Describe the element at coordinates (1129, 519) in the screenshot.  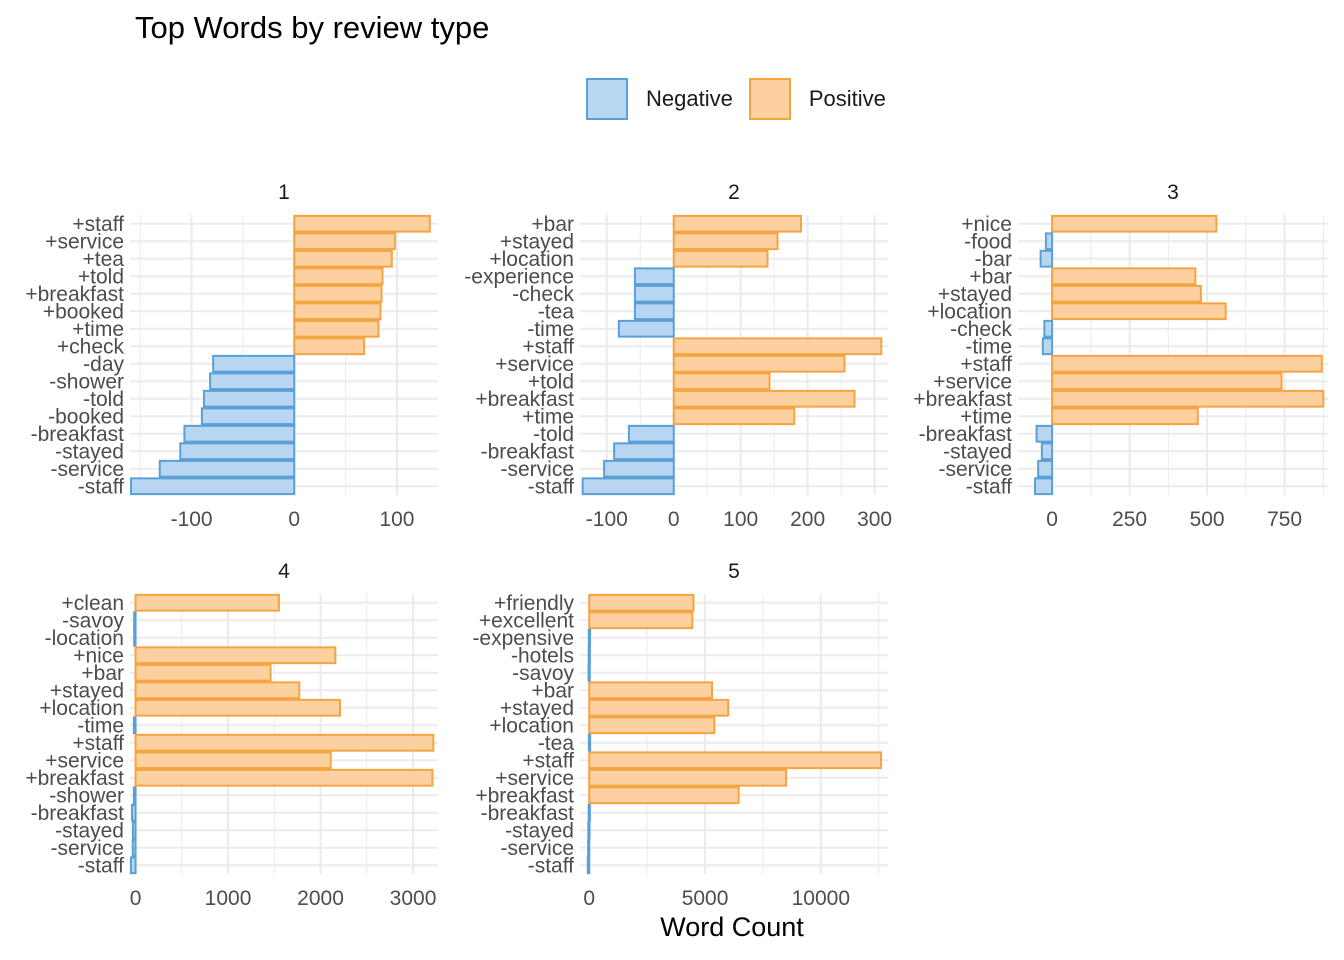
I see `x-tick-label: 250` at that location.